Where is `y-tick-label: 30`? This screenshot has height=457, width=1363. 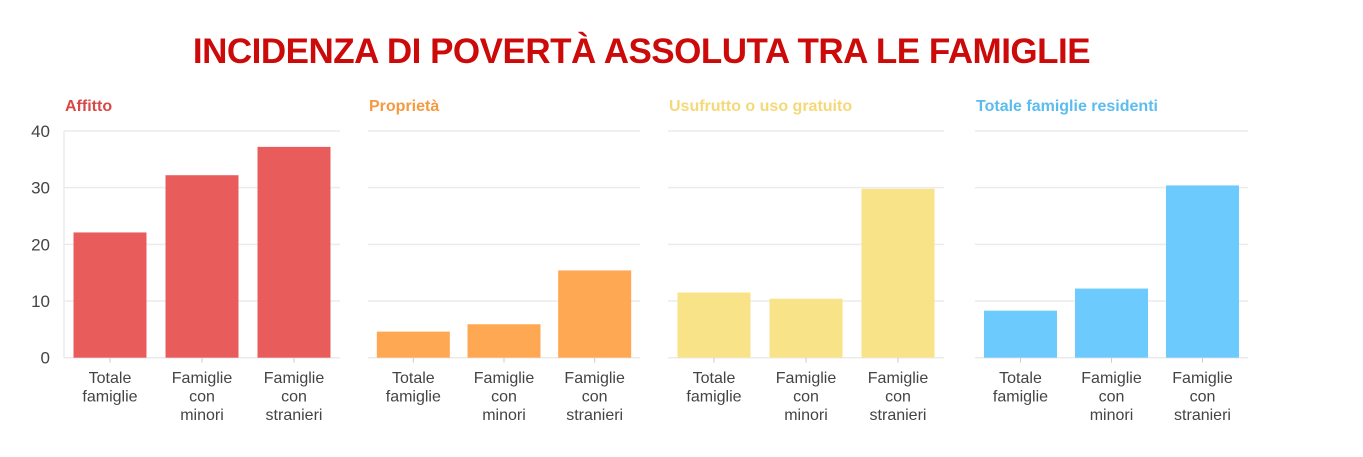 y-tick-label: 30 is located at coordinates (40, 188).